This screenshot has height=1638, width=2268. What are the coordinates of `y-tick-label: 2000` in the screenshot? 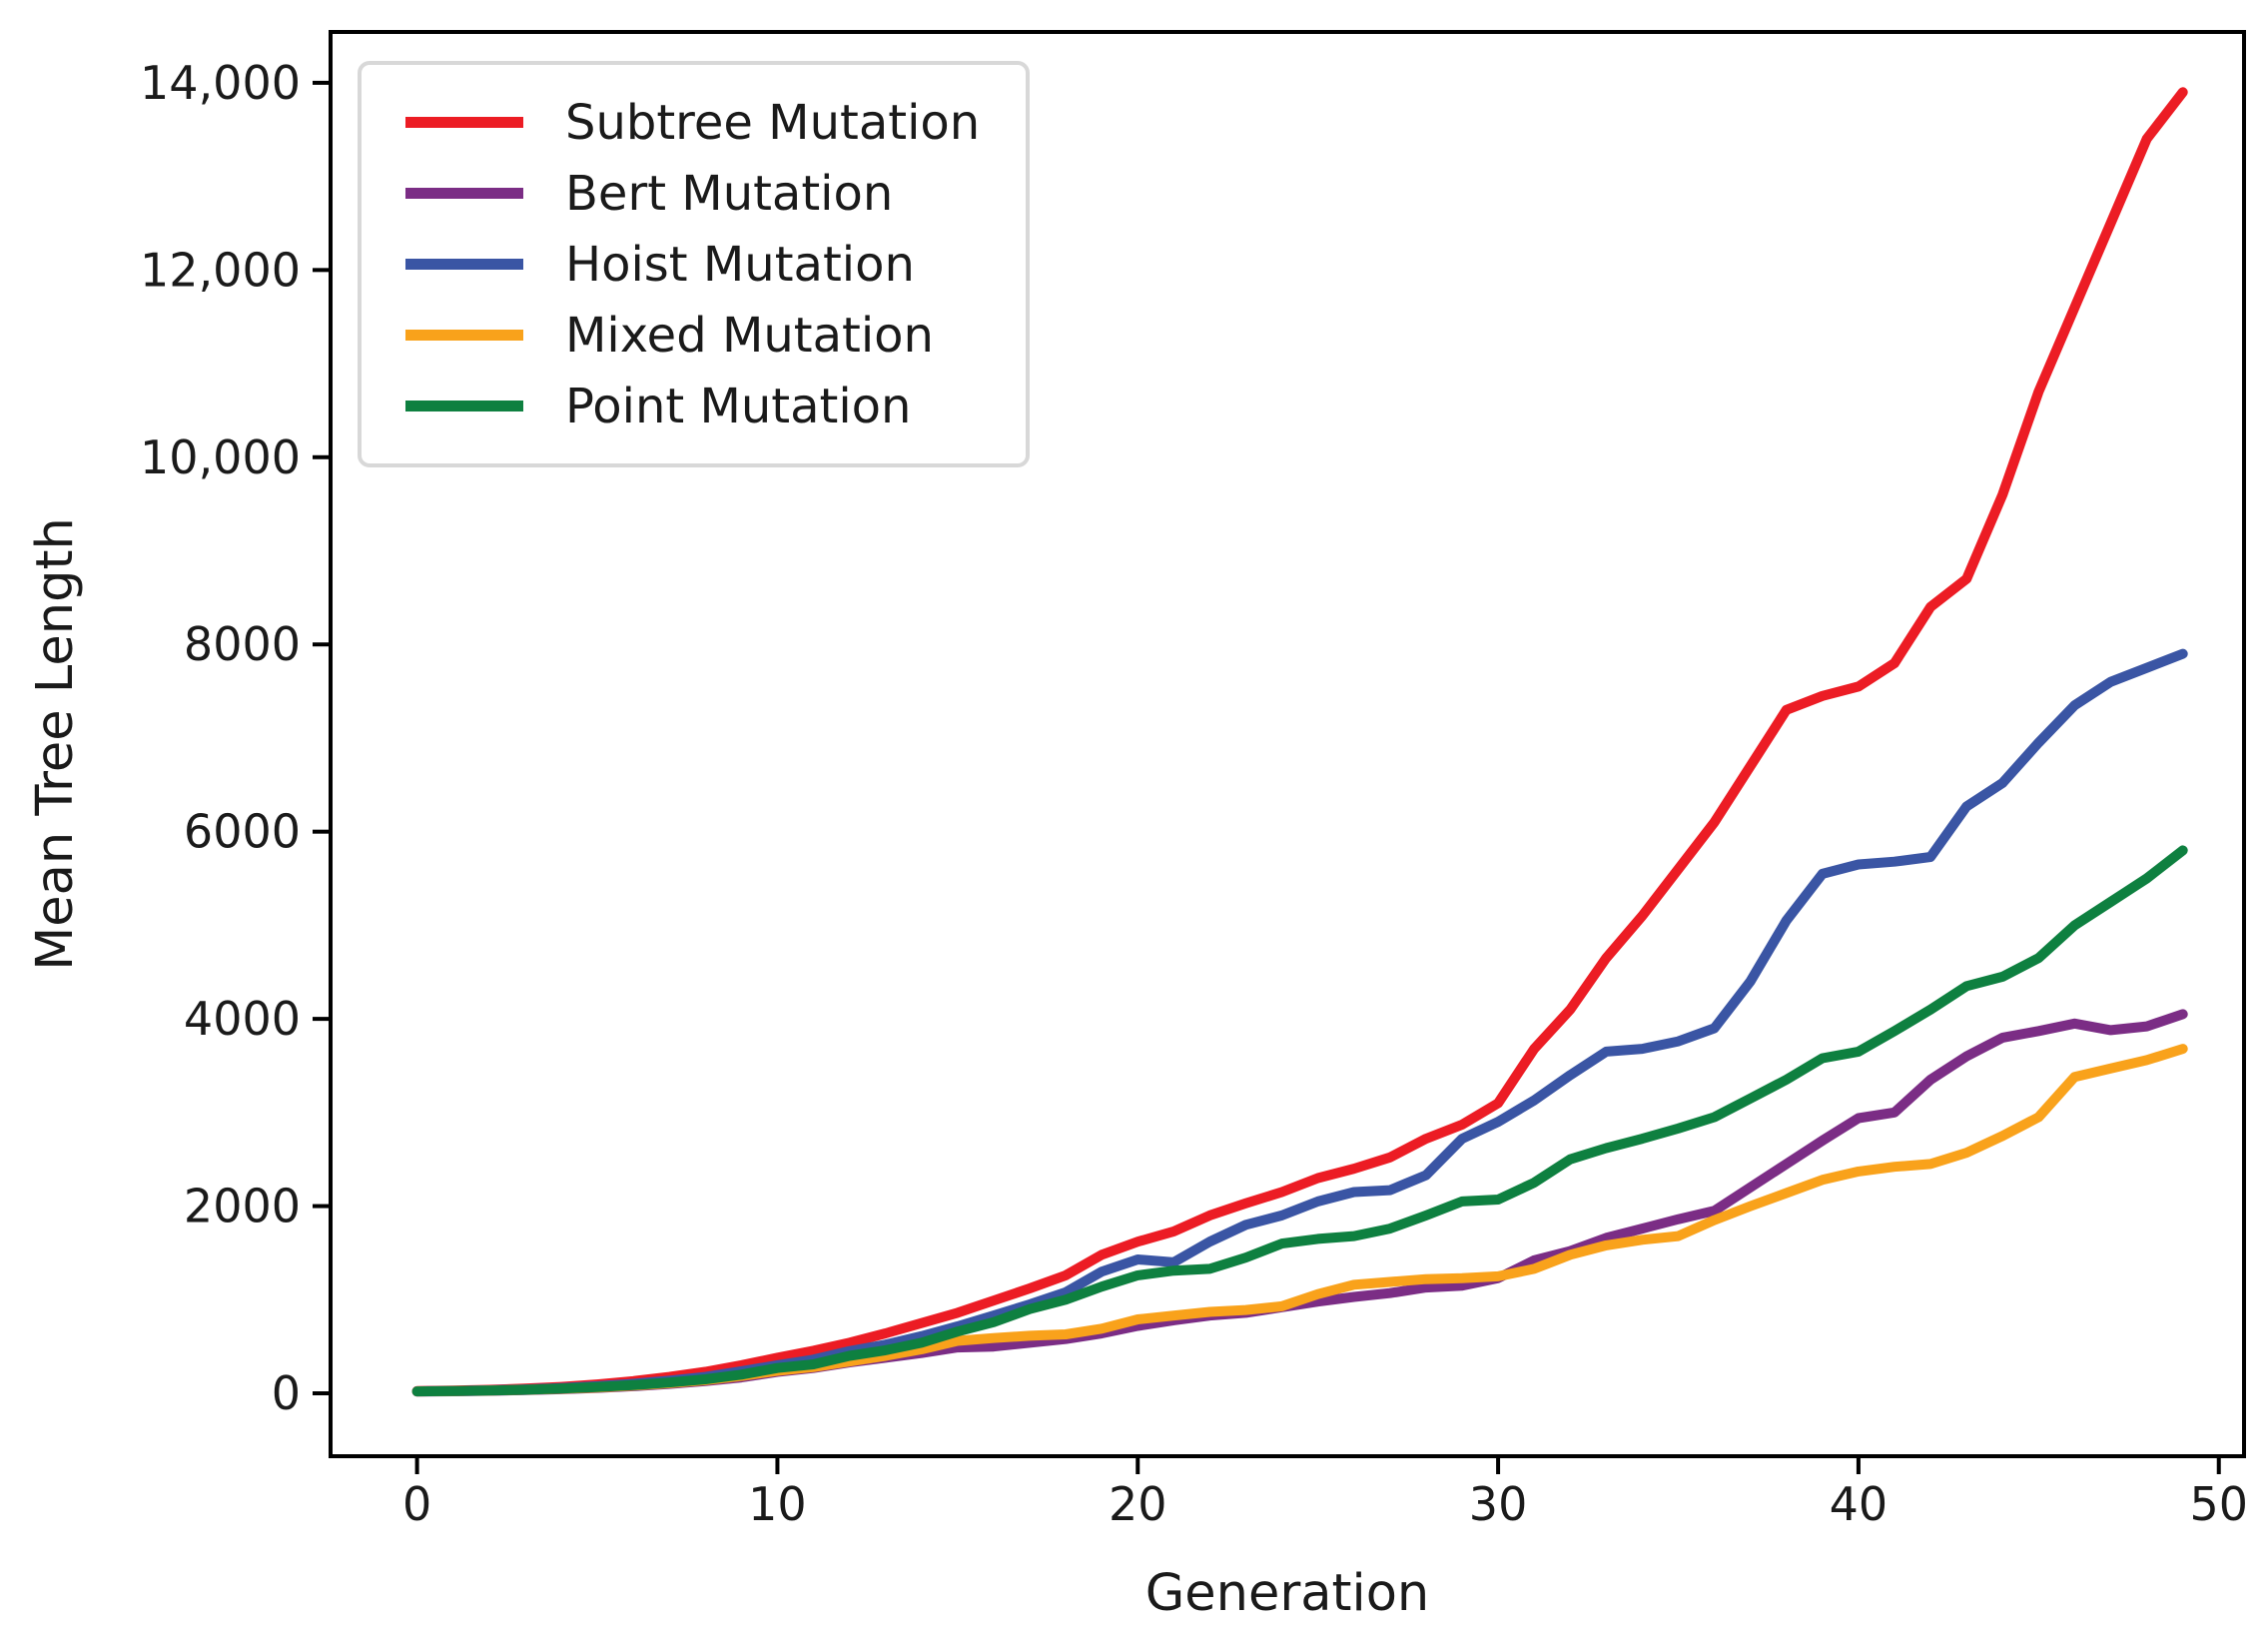 It's located at (242, 1206).